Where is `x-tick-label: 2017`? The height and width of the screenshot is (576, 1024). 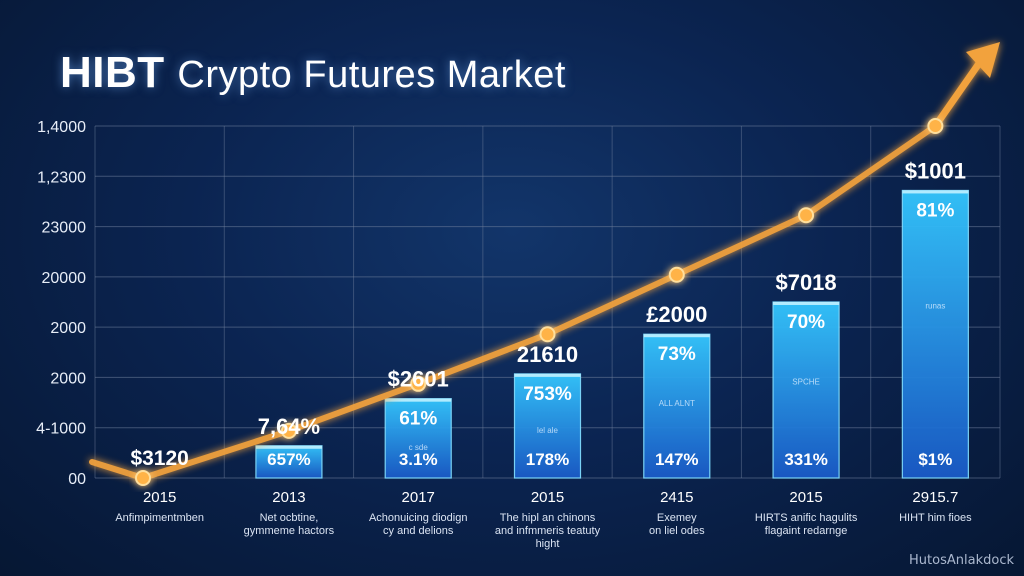
x-tick-label: 2017 is located at coordinates (418, 497).